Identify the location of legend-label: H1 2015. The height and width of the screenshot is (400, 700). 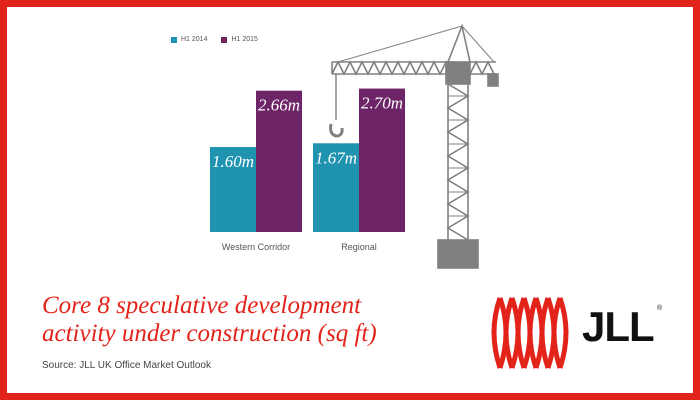
(244, 39).